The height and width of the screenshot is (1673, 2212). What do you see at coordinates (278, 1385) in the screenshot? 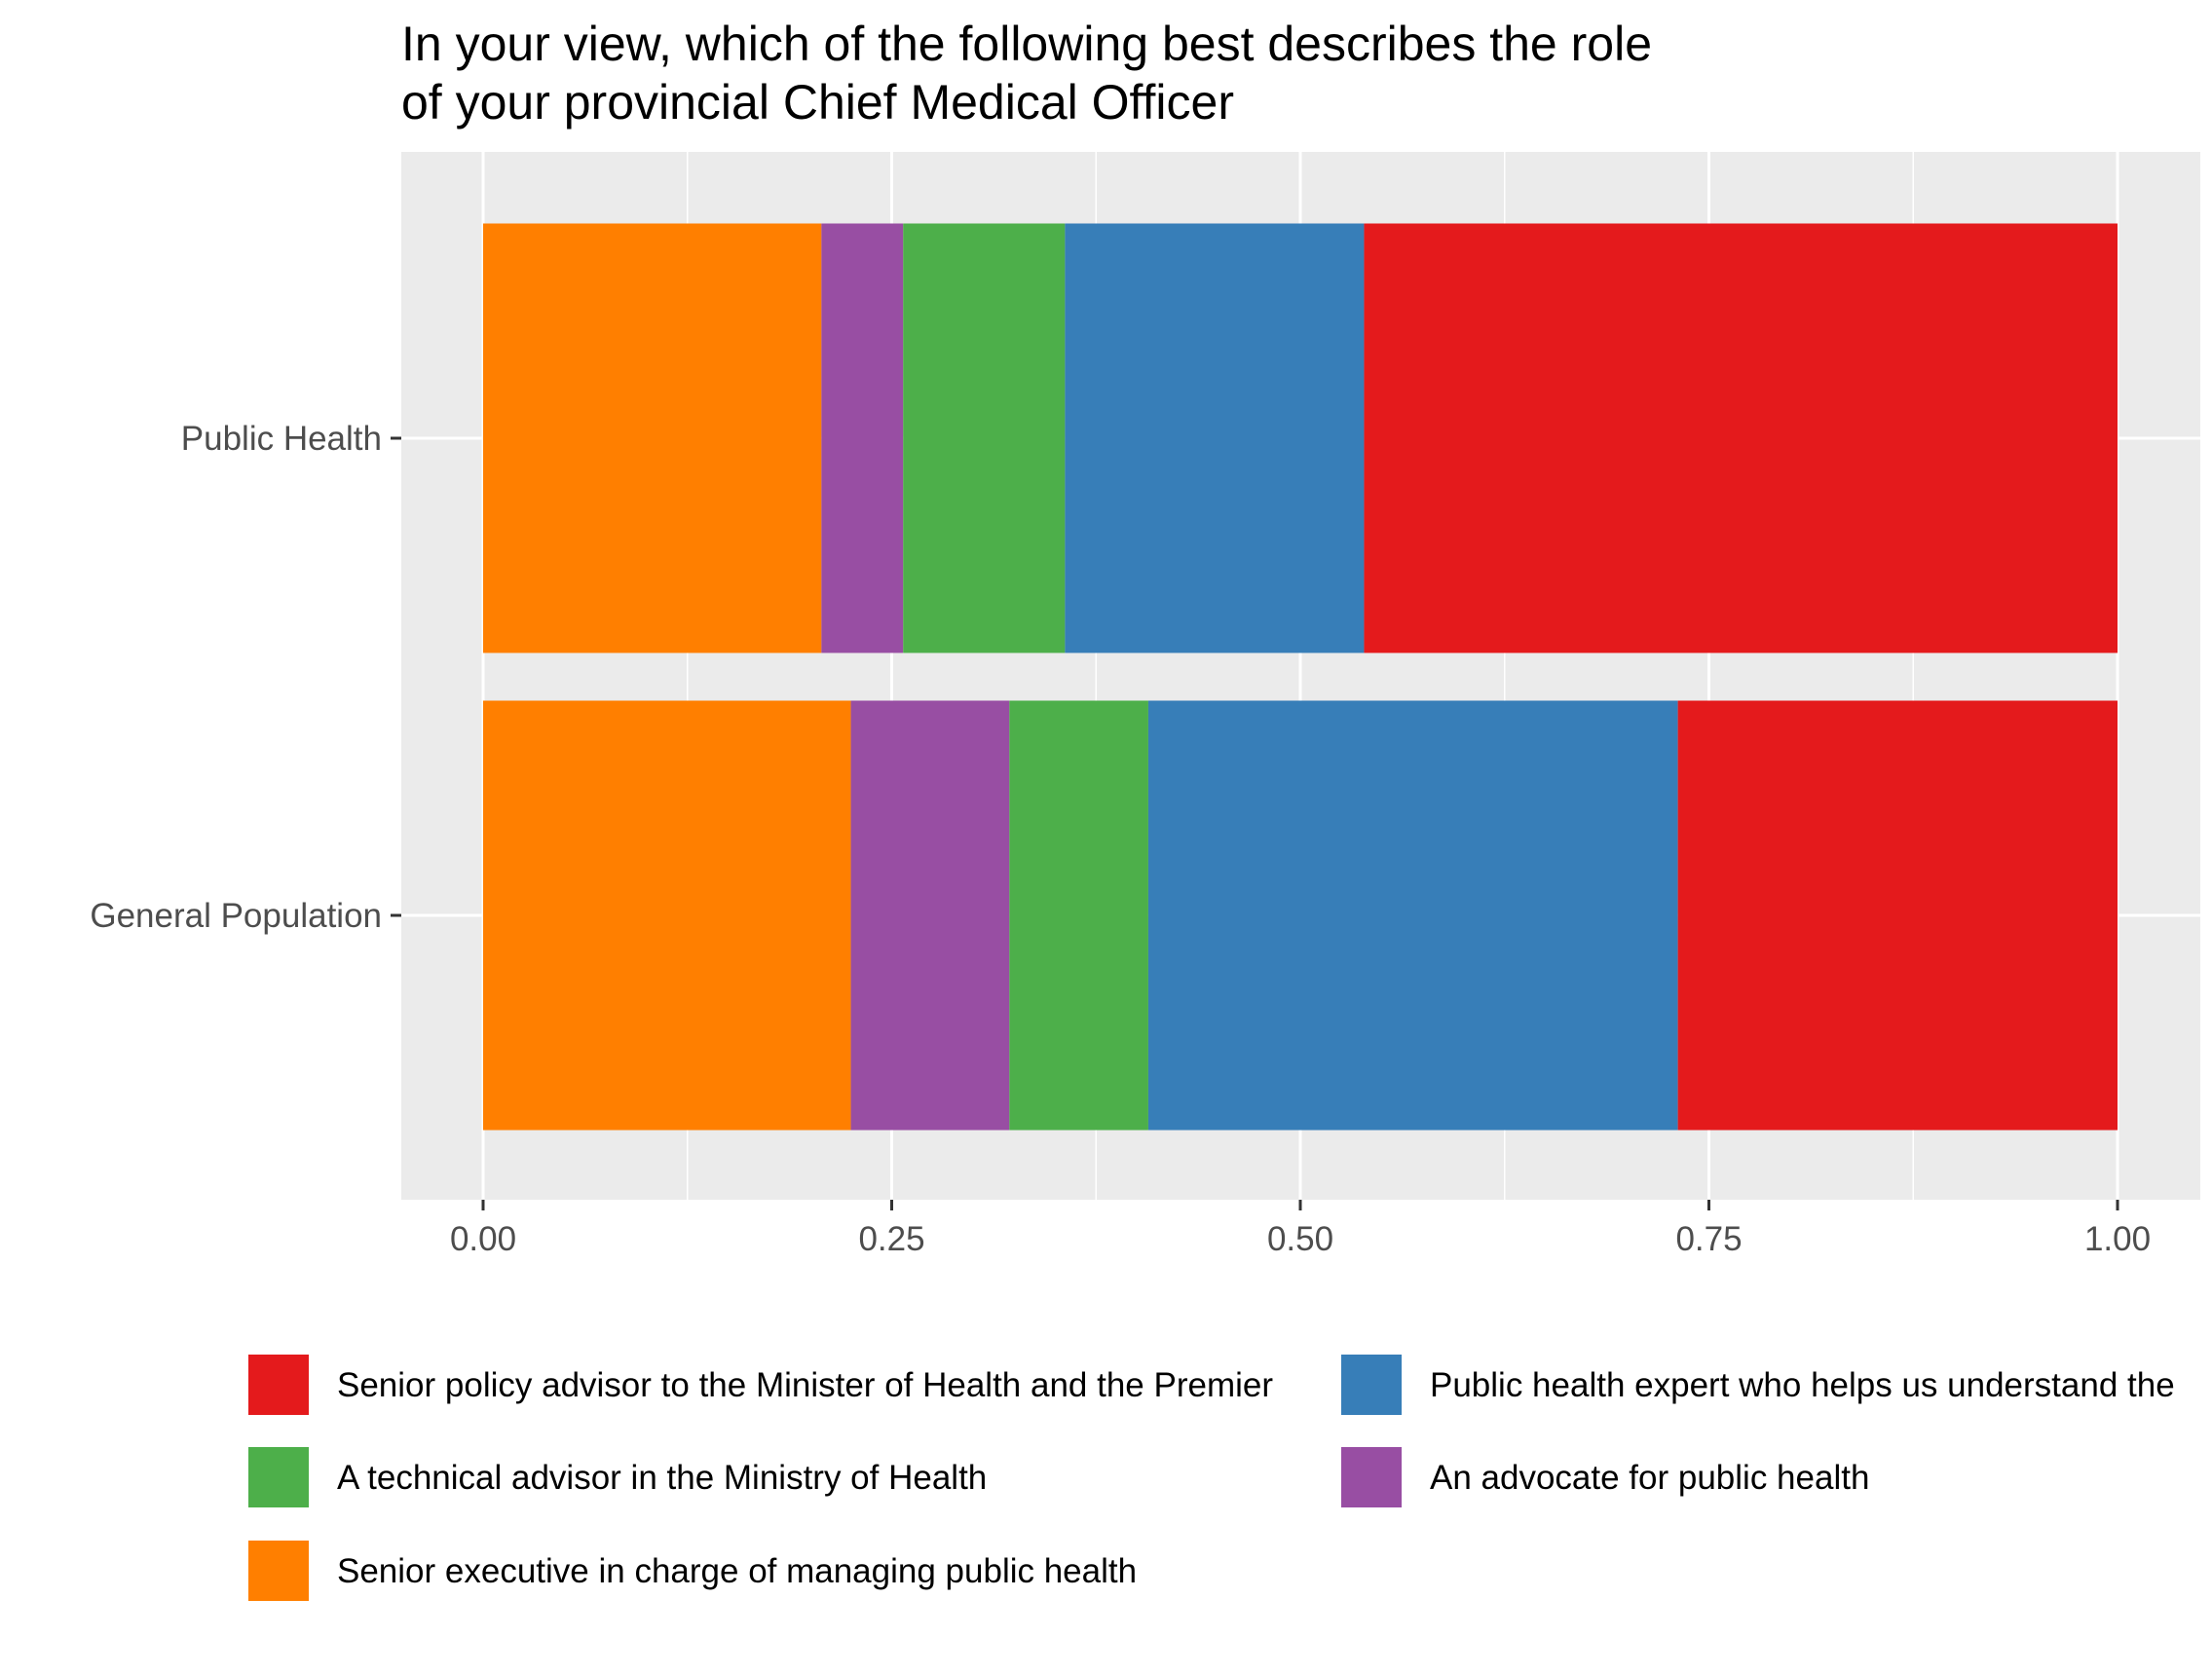
I see `legend-key-senior-policy-advisor-to-the-minister-of` at bounding box center [278, 1385].